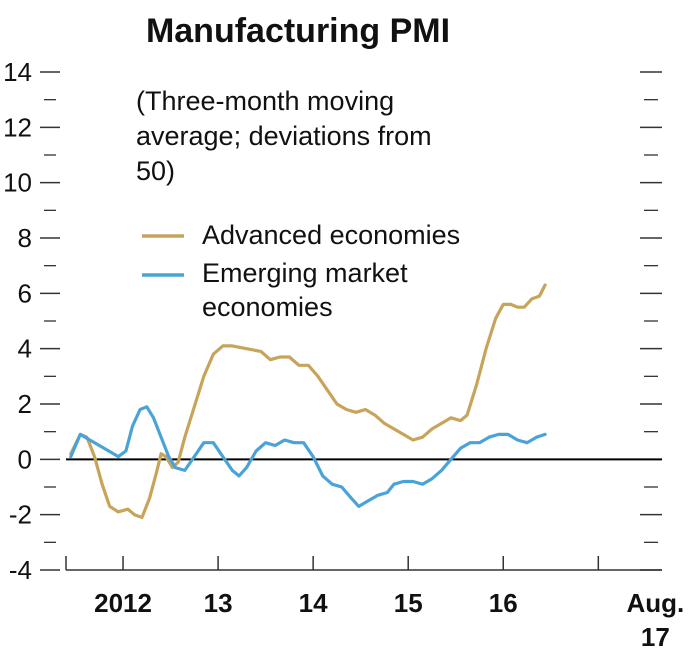  Describe the element at coordinates (17, 72) in the screenshot. I see `y-tick-label: 14` at that location.